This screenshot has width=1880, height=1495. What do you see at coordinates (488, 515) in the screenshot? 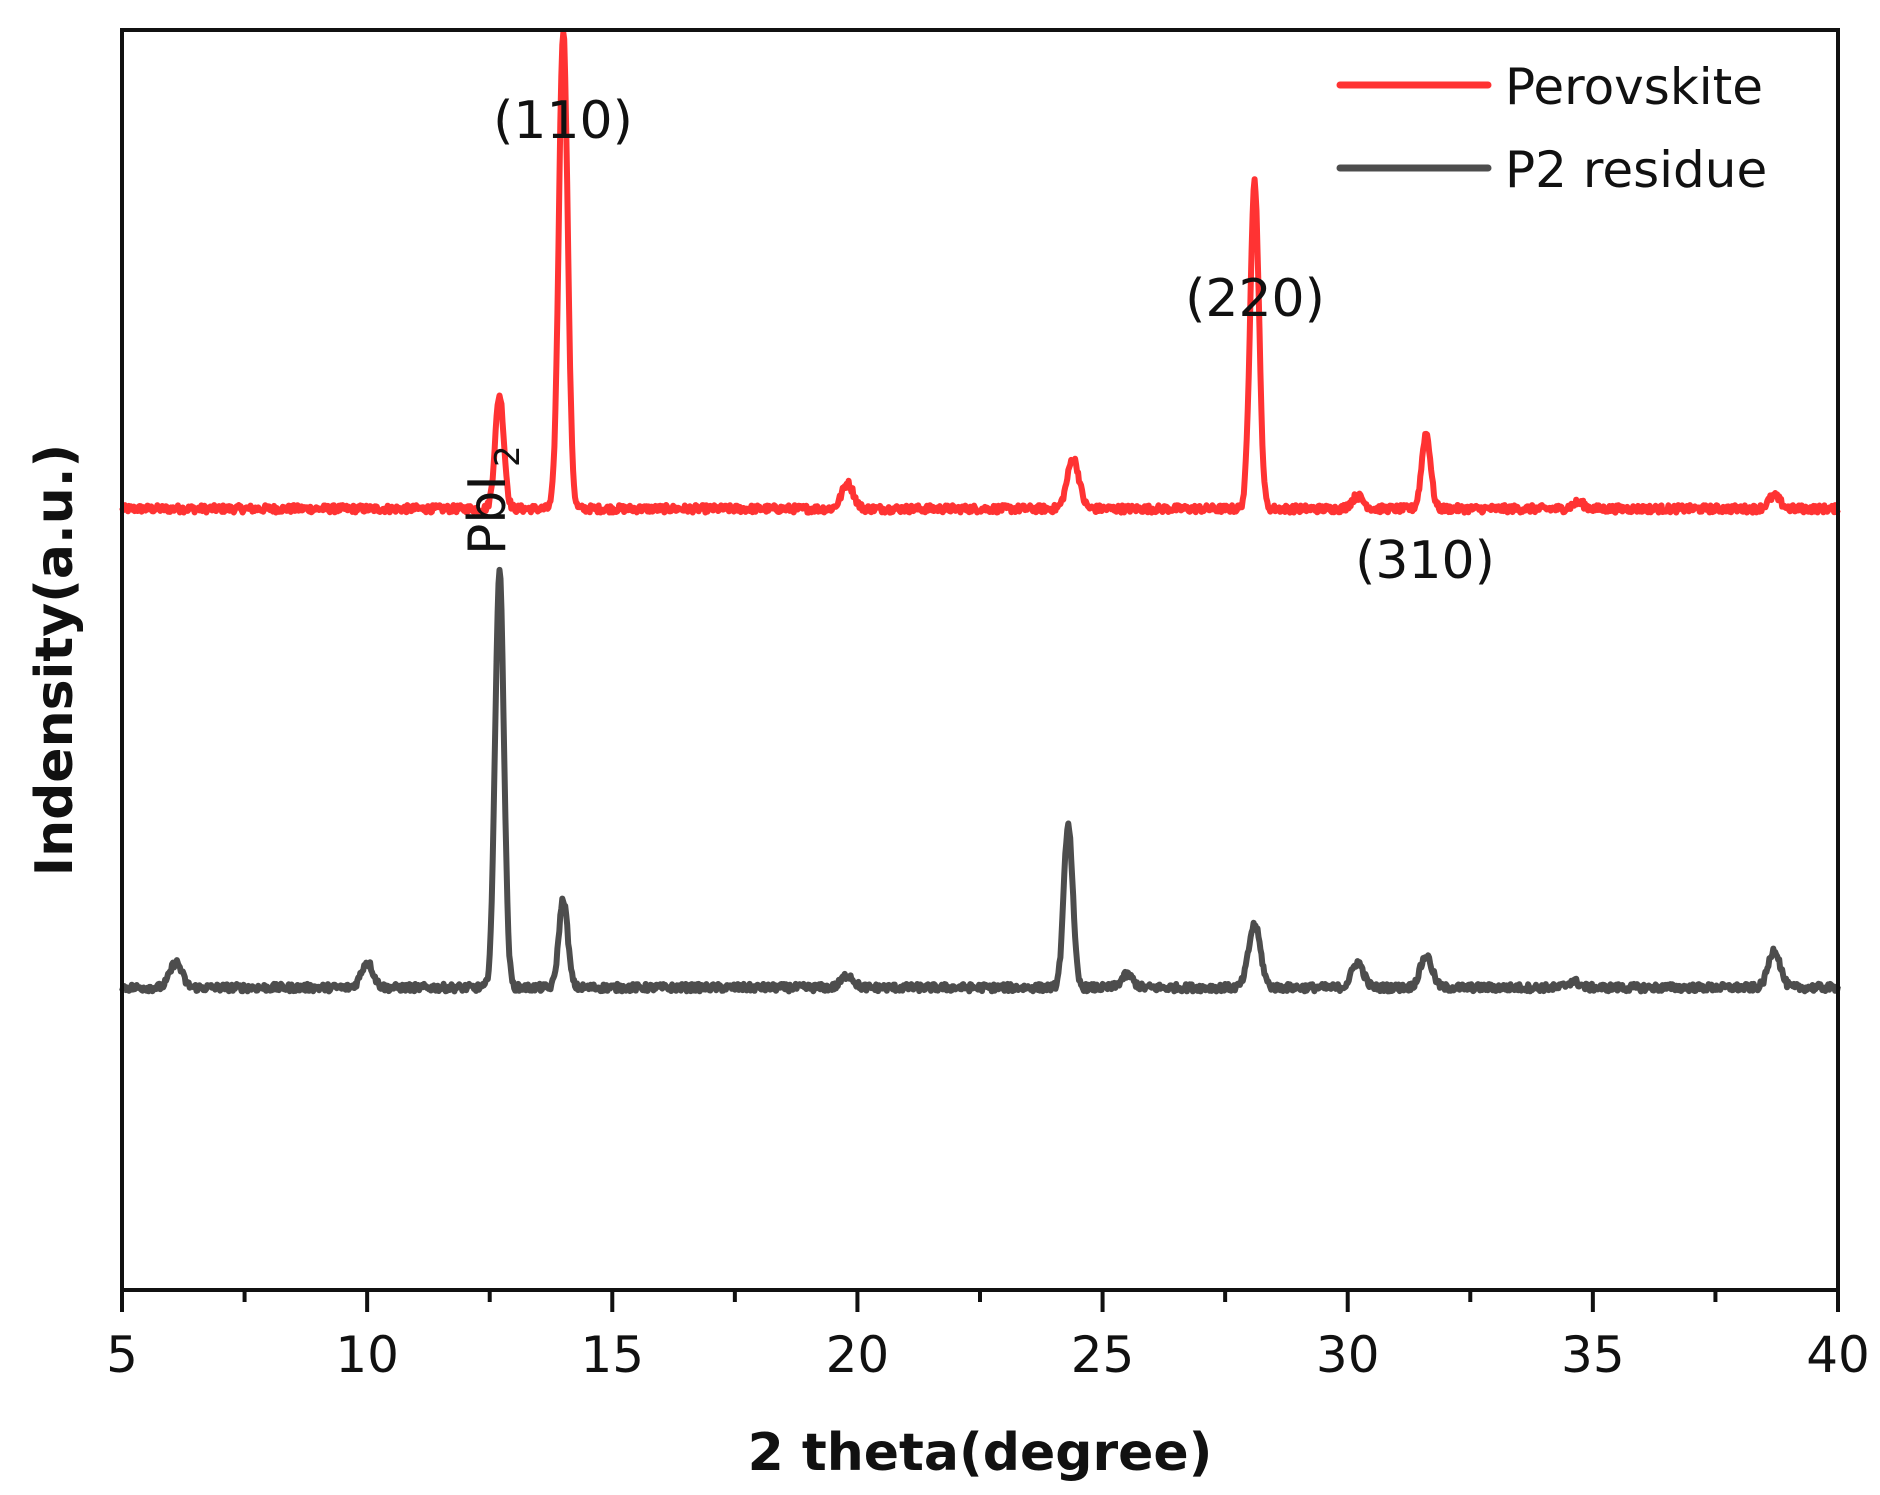
I see `annotation-pbi2-text: PbI` at bounding box center [488, 515].